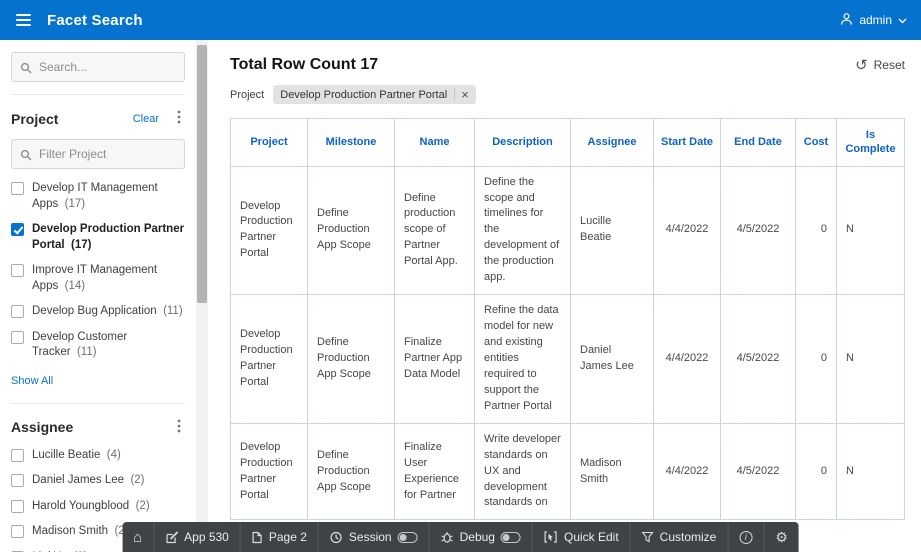  Describe the element at coordinates (98, 278) in the screenshot. I see `facet-option-improve-it-management-apps: Improve IT Management Apps (14)` at that location.